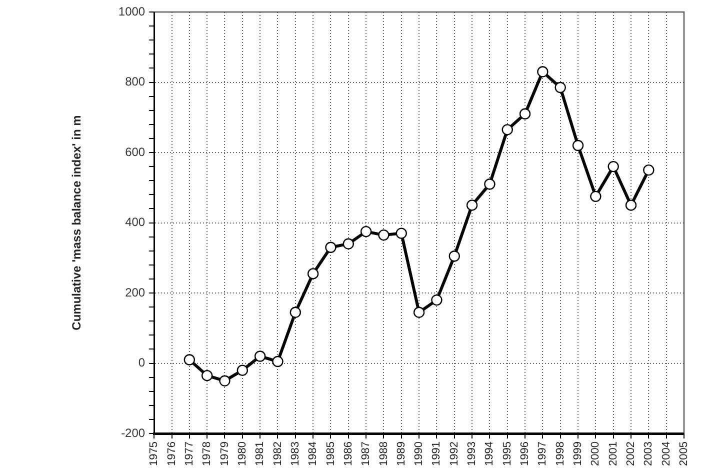 The width and height of the screenshot is (710, 473). I want to click on y-tick-label: -200, so click(133, 433).